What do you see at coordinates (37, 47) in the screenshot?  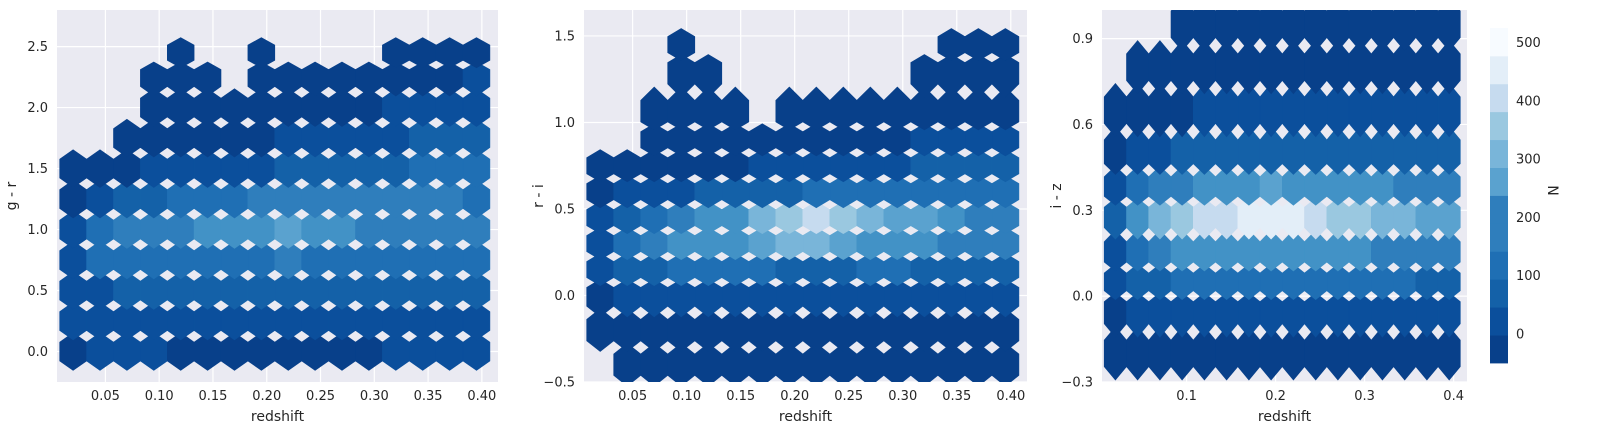 I see `y-tick-label: 2.5` at bounding box center [37, 47].